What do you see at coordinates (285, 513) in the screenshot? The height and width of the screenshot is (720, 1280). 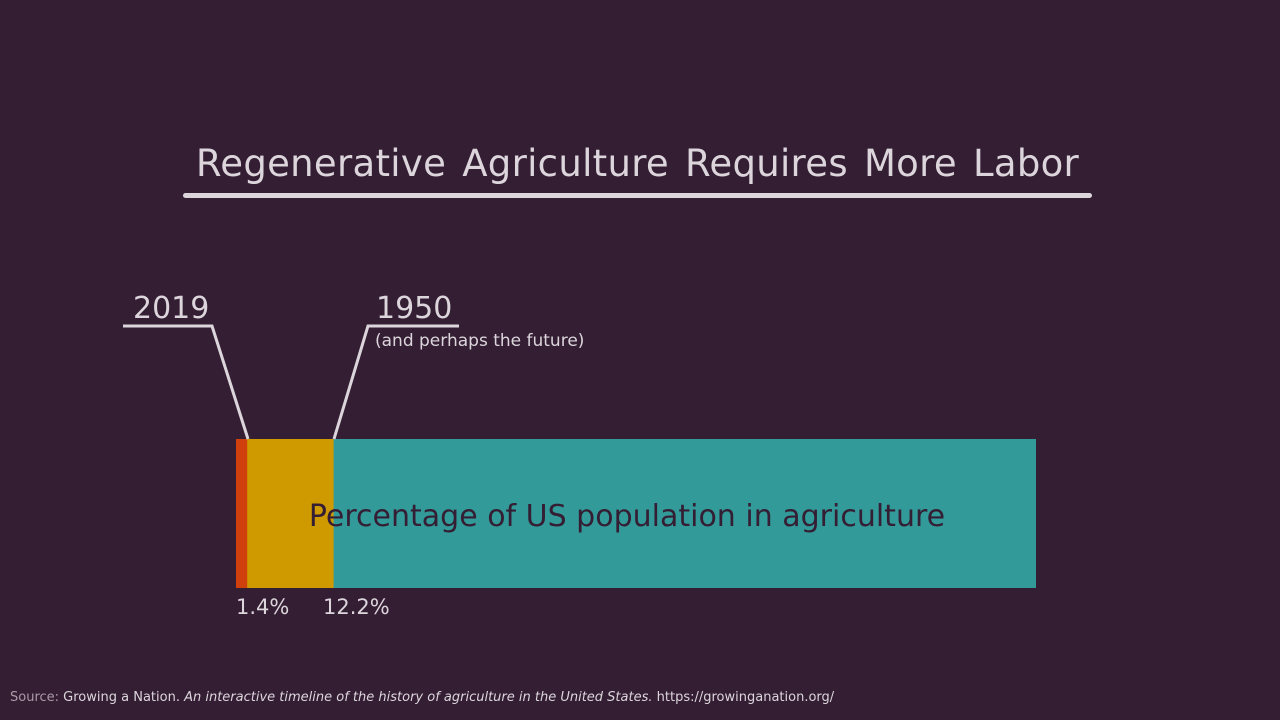 I see `bar-segment-1950` at bounding box center [285, 513].